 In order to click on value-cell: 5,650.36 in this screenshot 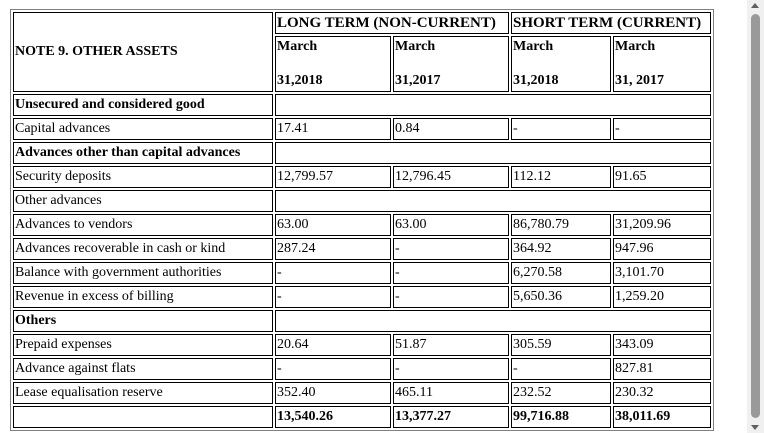, I will do `click(561, 297)`.